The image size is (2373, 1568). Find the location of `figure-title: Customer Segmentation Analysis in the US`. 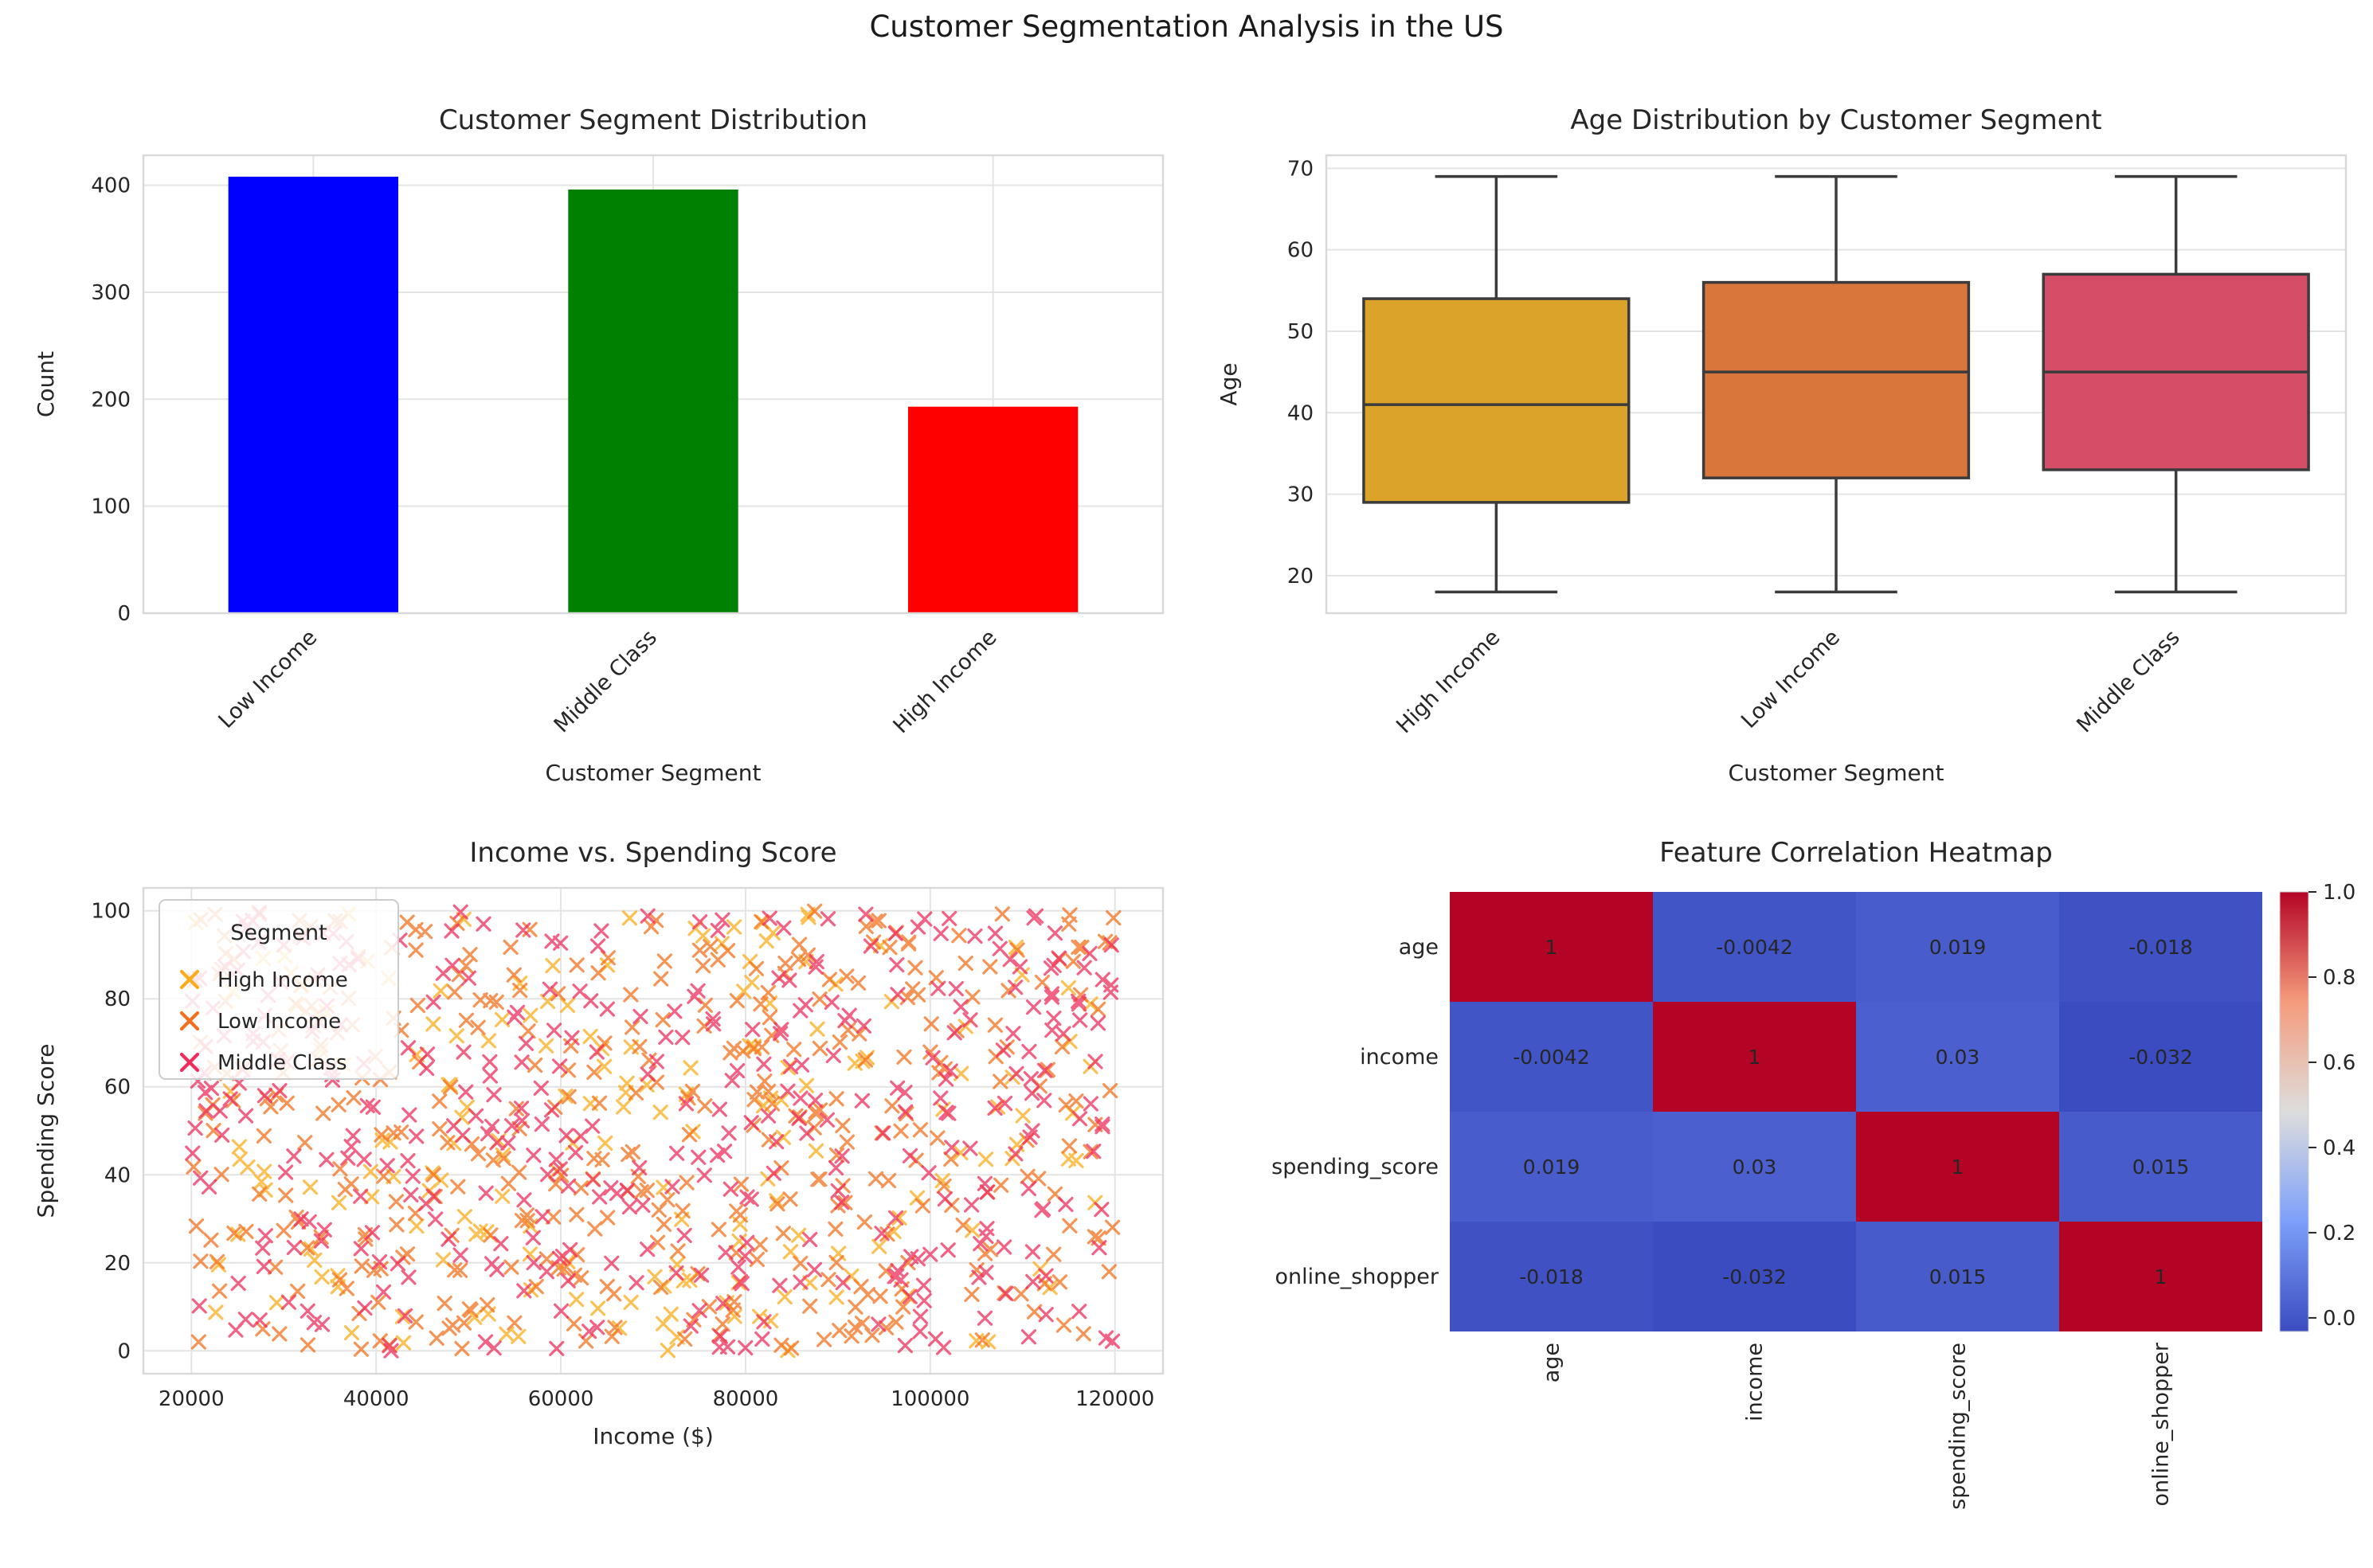

figure-title: Customer Segmentation Analysis in the US is located at coordinates (1186, 27).